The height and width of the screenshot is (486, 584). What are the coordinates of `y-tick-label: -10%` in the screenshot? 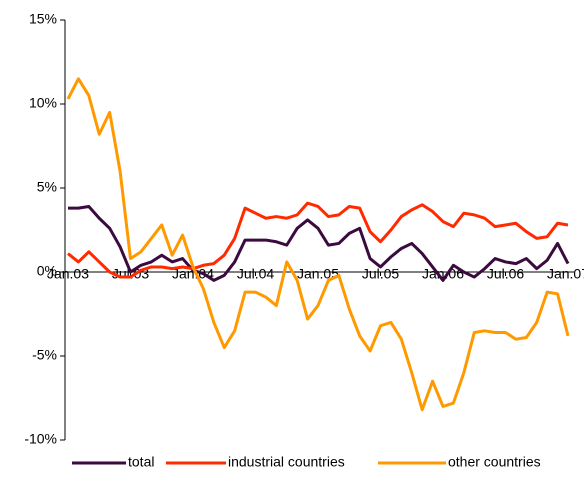 It's located at (40, 439).